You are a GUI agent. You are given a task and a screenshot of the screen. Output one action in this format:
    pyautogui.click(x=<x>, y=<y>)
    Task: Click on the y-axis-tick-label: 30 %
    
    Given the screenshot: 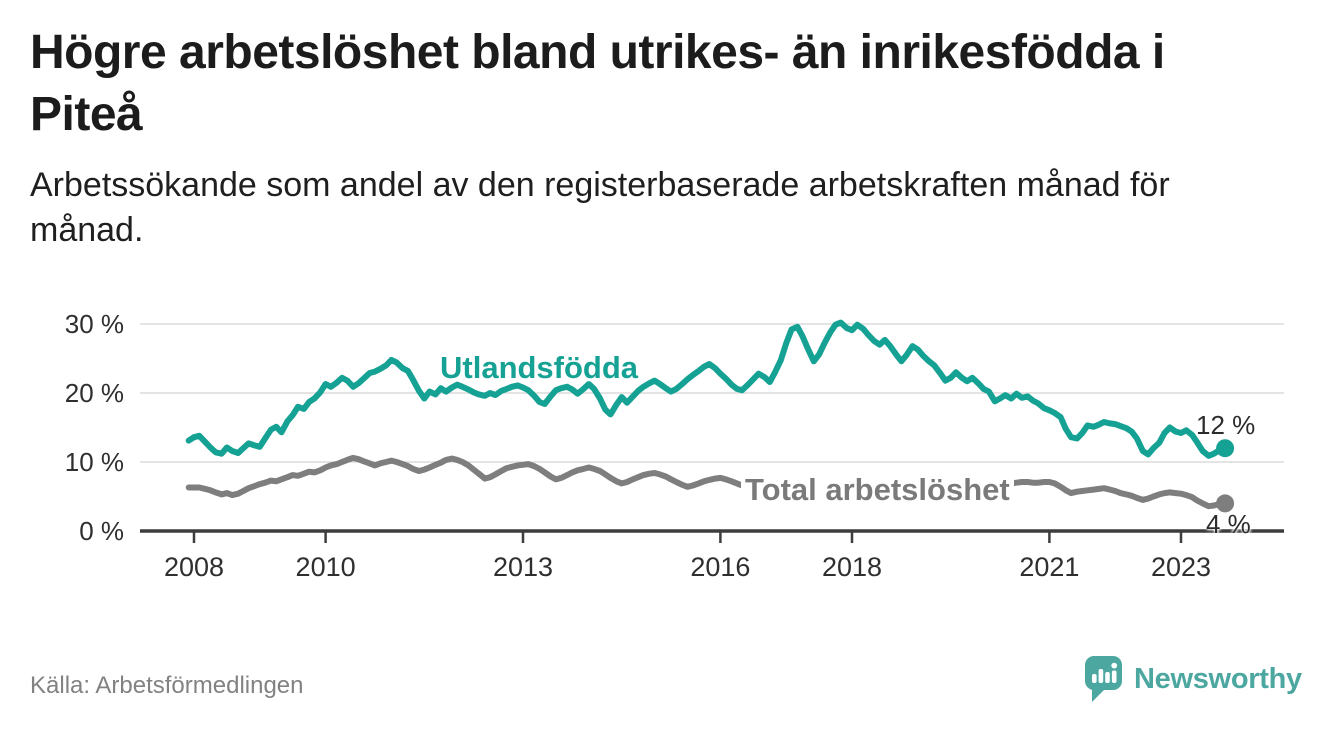 What is the action you would take?
    pyautogui.click(x=94, y=324)
    